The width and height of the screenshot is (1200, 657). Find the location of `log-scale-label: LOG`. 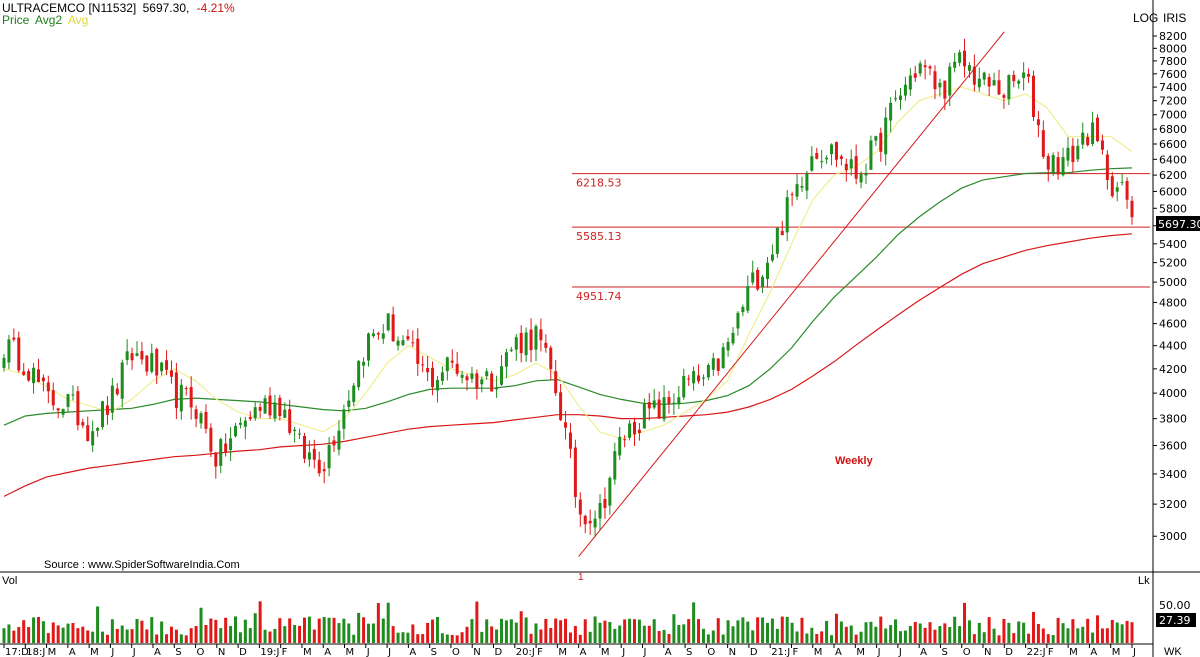

log-scale-label: LOG is located at coordinates (1145, 18).